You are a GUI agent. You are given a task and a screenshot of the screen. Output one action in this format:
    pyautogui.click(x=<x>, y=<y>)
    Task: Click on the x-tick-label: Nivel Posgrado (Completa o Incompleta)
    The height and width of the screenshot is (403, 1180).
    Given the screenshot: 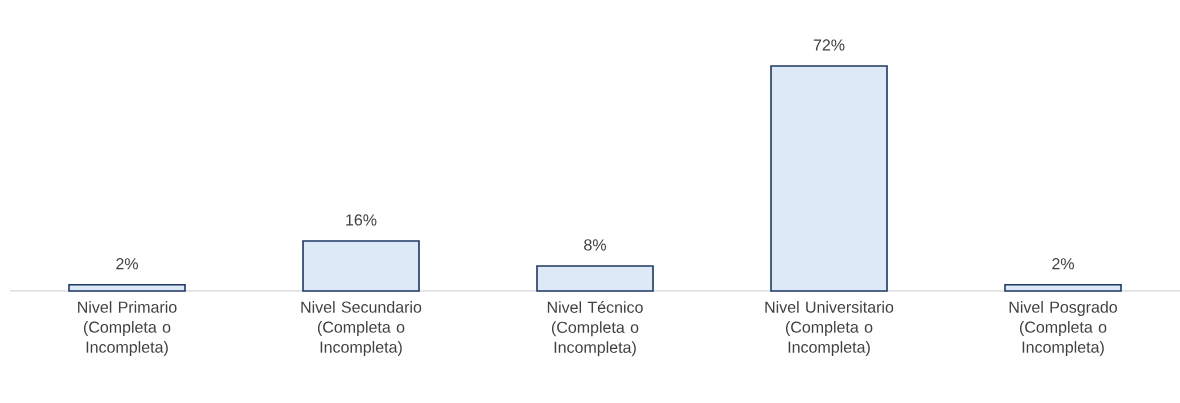 What is the action you would take?
    pyautogui.click(x=1063, y=328)
    